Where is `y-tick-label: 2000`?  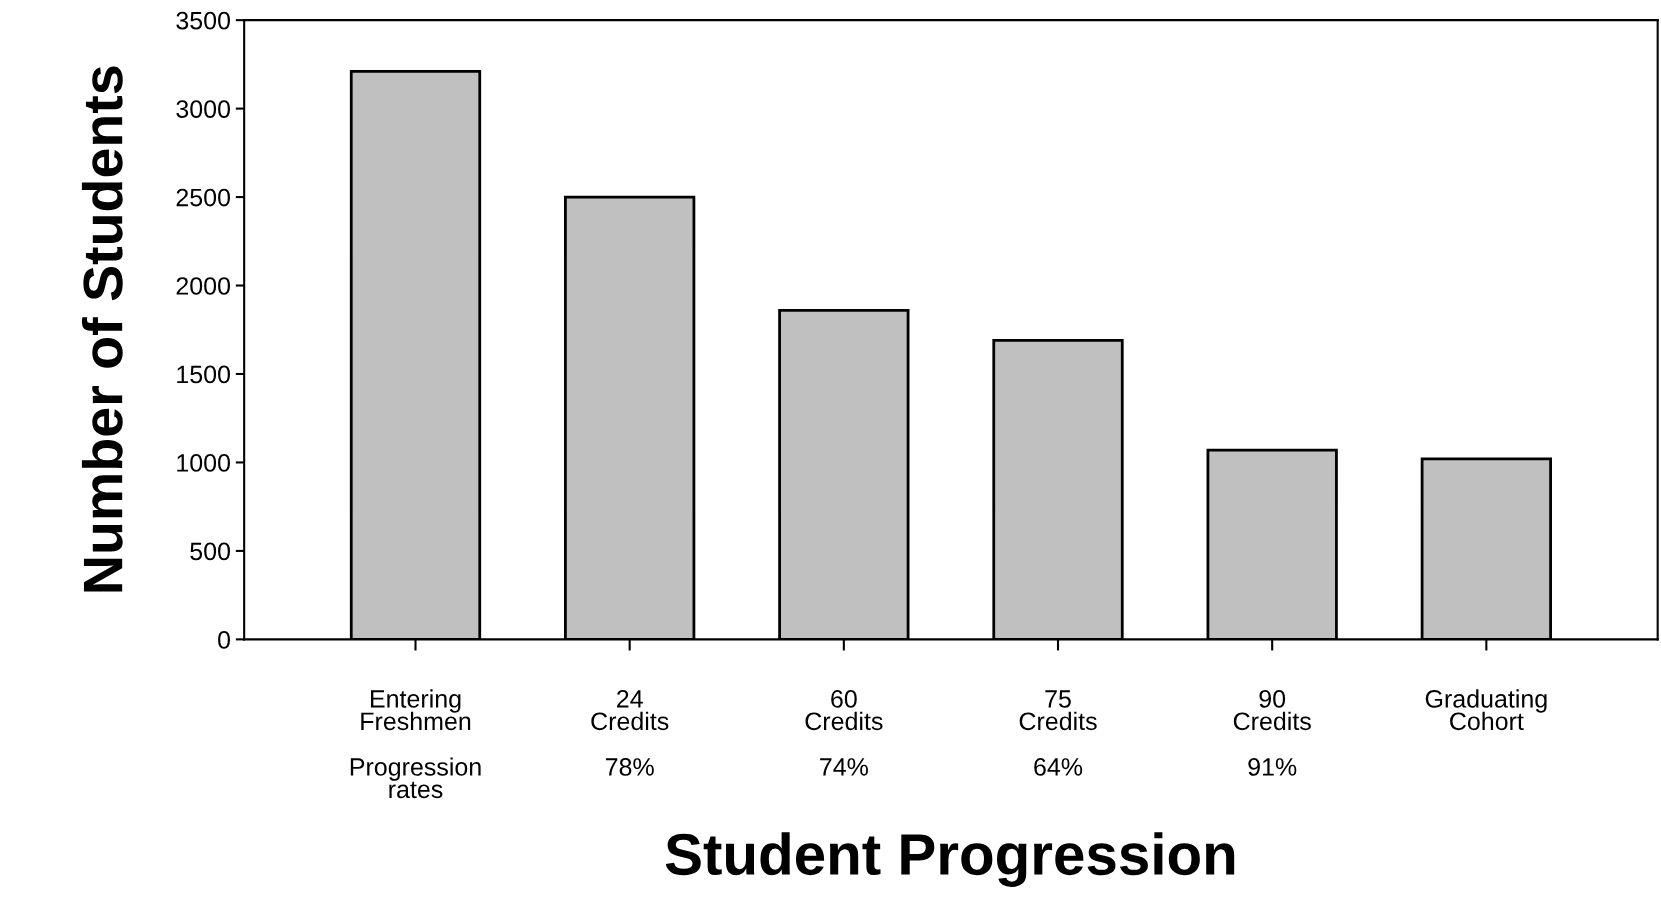
y-tick-label: 2000 is located at coordinates (203, 286).